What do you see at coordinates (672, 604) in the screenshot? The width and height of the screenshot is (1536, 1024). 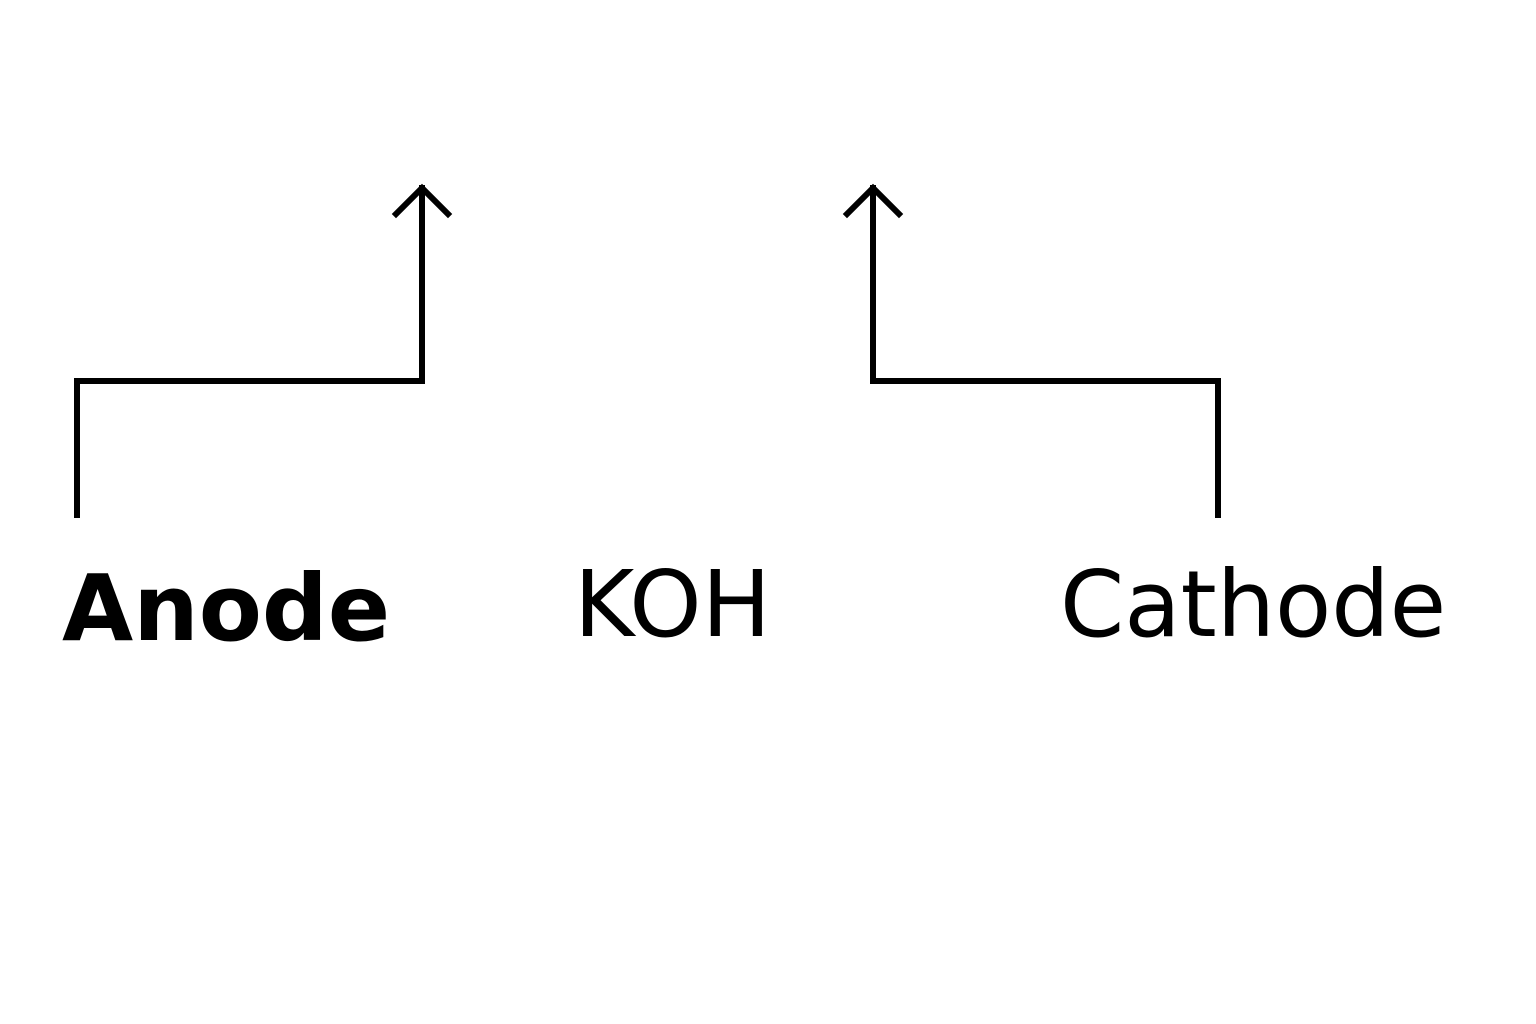 I see `electrolyte-label: KOH` at bounding box center [672, 604].